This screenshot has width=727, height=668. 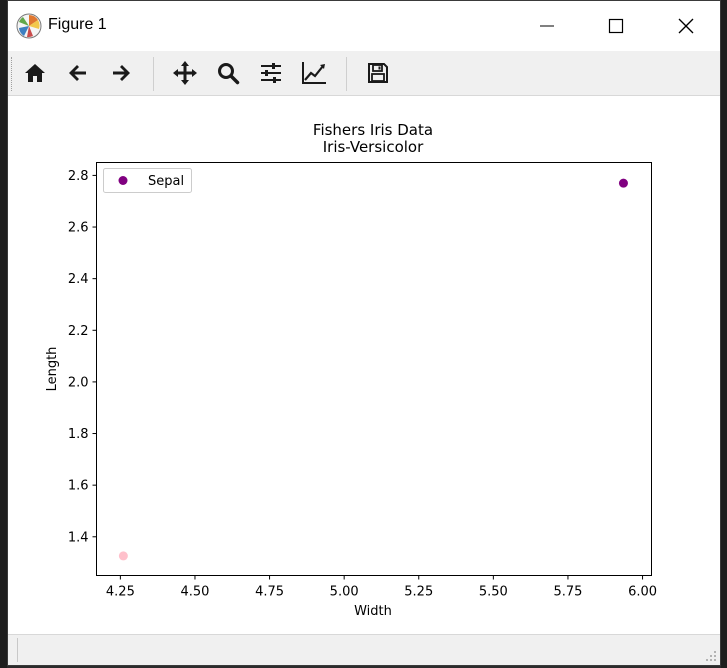 I want to click on legend: Sepal, so click(x=147, y=180).